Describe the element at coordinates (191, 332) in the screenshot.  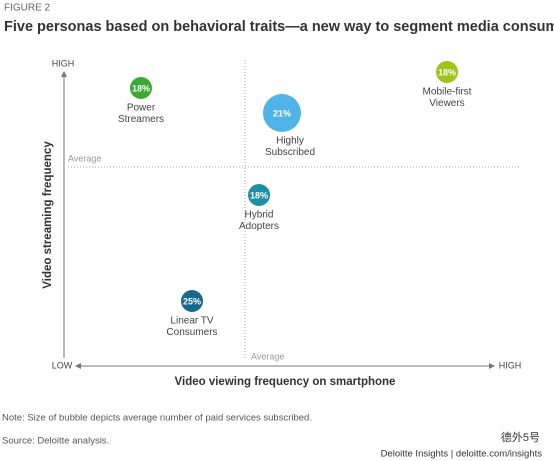
I see `bubble-label: Consumers` at that location.